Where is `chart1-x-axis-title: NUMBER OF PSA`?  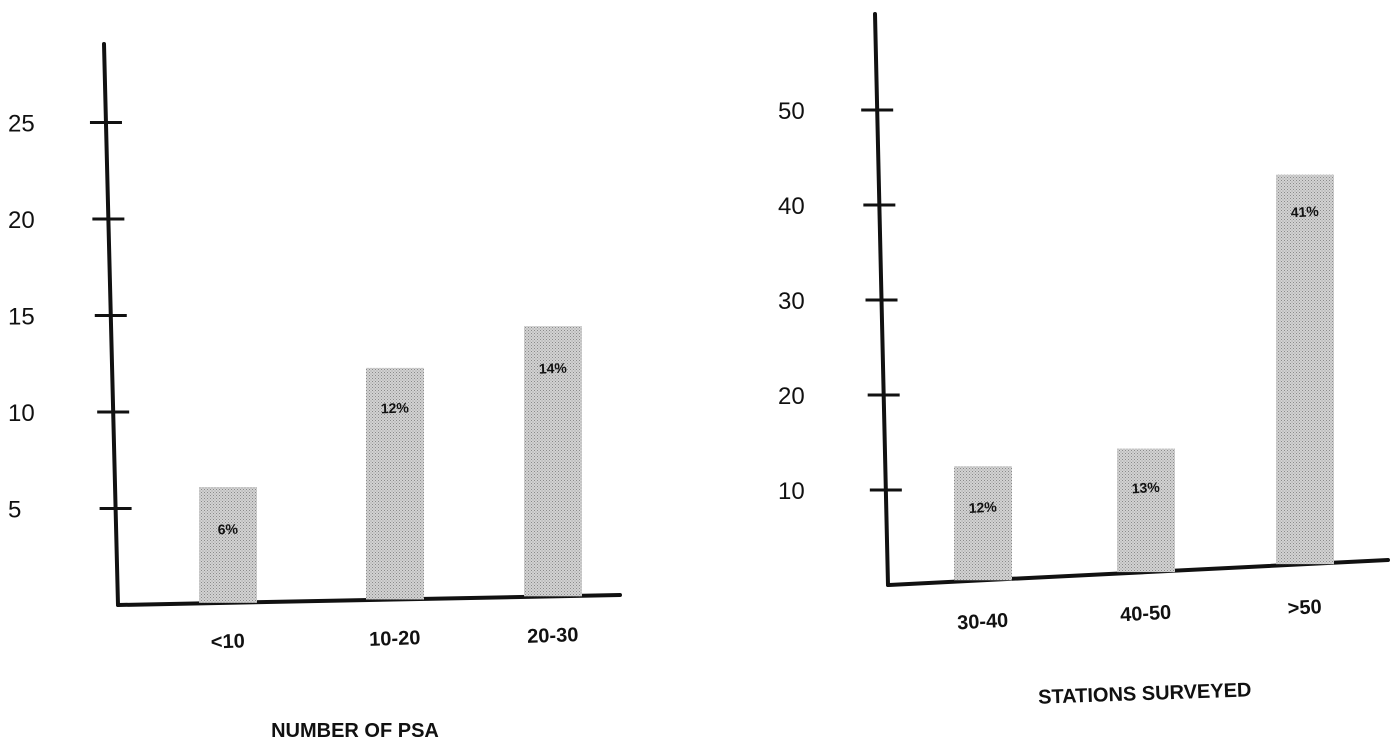
chart1-x-axis-title: NUMBER OF PSA is located at coordinates (355, 731).